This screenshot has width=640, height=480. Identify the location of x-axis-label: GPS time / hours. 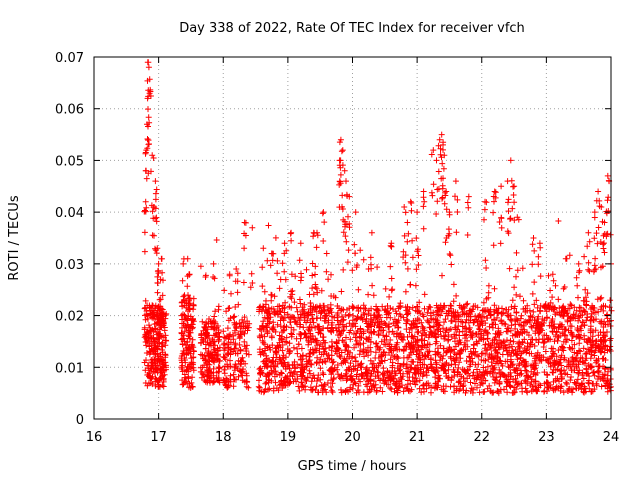
(352, 466).